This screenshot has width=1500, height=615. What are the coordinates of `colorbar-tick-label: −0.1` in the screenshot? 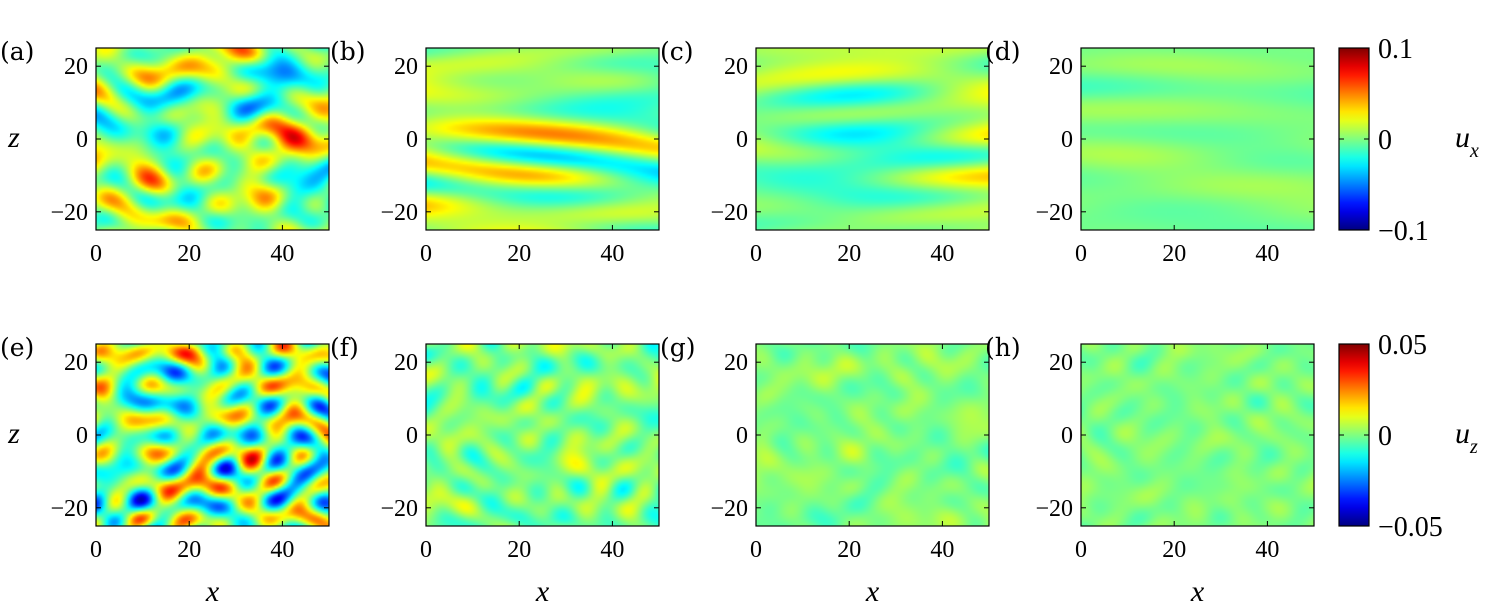 It's located at (1403, 231).